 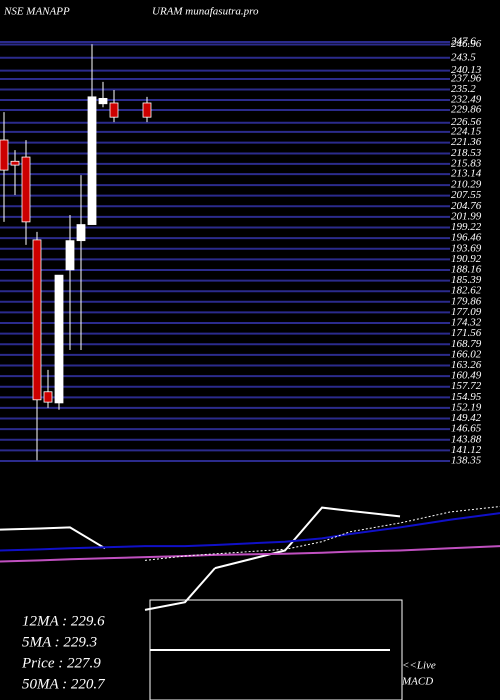 I want to click on y-tick-label: 157.72, so click(x=466, y=386).